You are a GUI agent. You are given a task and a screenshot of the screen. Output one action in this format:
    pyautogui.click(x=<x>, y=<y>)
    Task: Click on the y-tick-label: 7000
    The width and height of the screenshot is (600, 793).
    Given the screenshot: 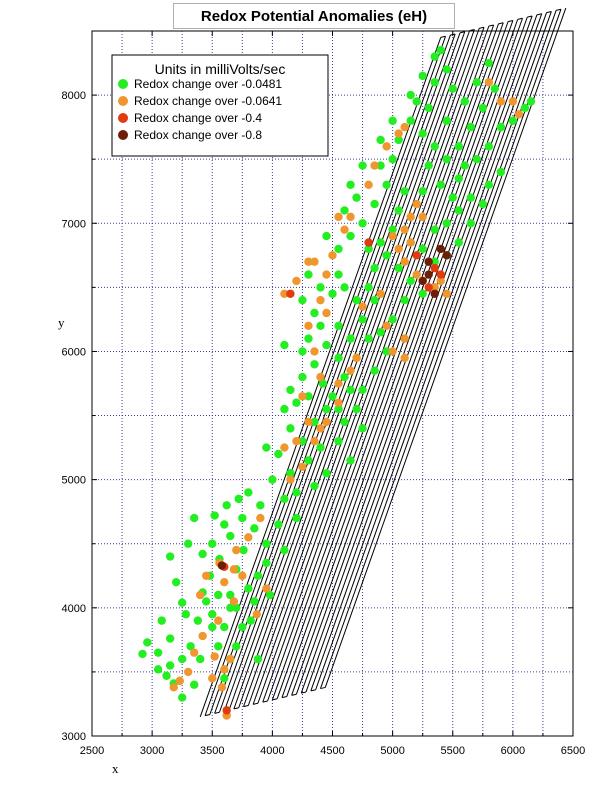 What is the action you would take?
    pyautogui.click(x=74, y=224)
    